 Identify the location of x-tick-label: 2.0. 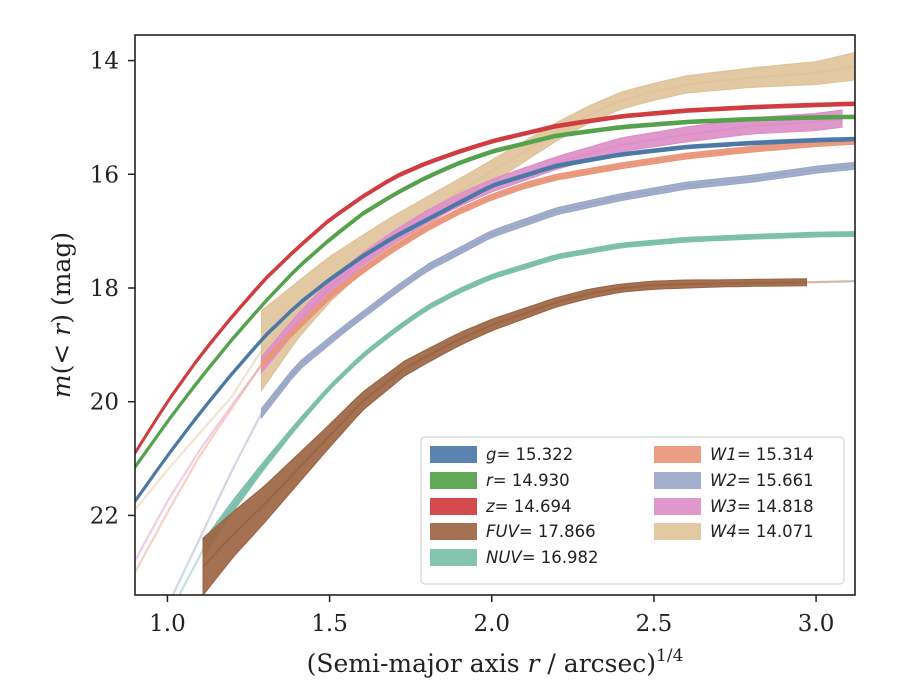
(491, 624).